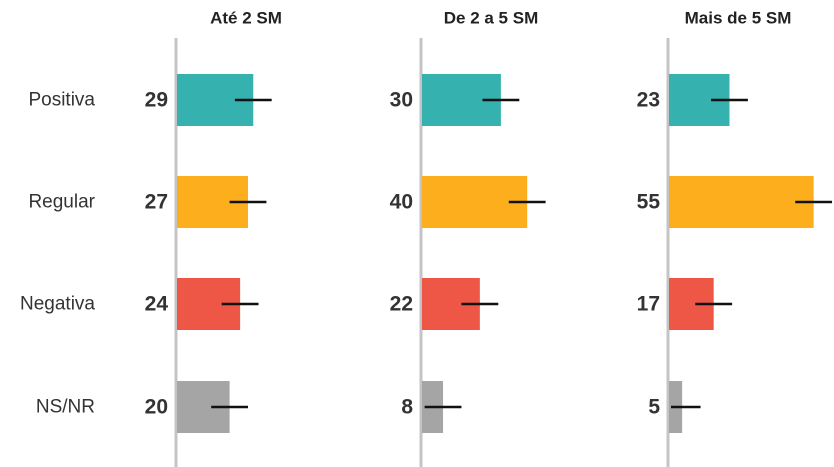 The width and height of the screenshot is (834, 467). Describe the element at coordinates (57, 304) in the screenshot. I see `category-label: Negativa` at that location.